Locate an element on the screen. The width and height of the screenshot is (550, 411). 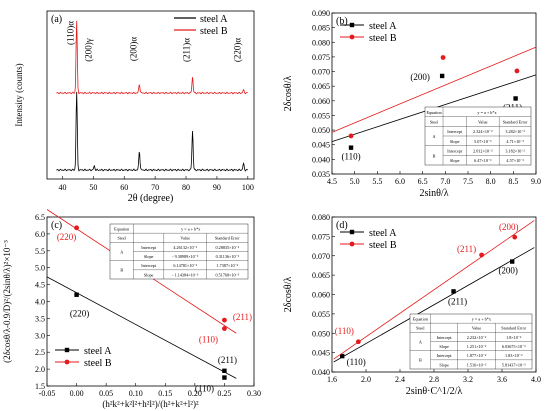
x-axis-title-c: (h²k²+k²l²+h²l²)/(h²+k²+l²)² is located at coordinates (150, 404).